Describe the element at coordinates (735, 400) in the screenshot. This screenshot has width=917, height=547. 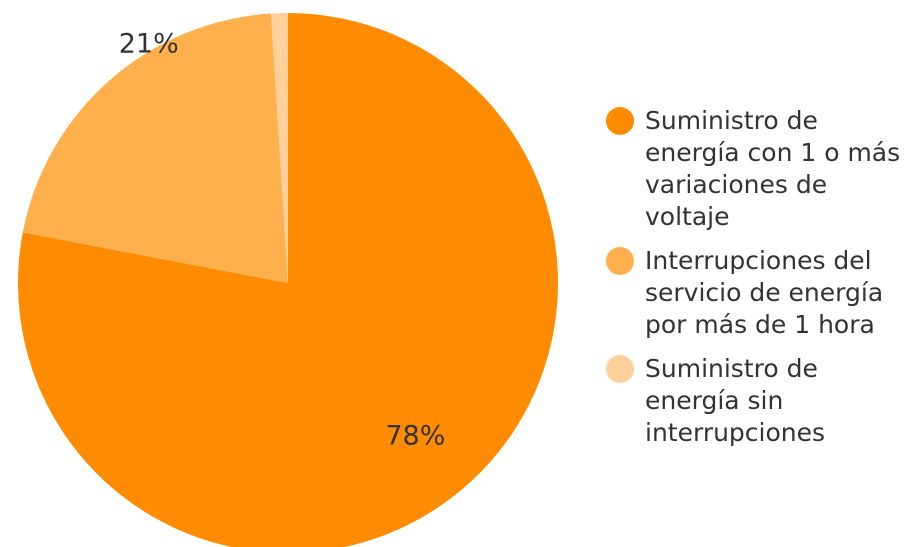
I see `legend-label: Suministro de energía sin interrupciones` at that location.